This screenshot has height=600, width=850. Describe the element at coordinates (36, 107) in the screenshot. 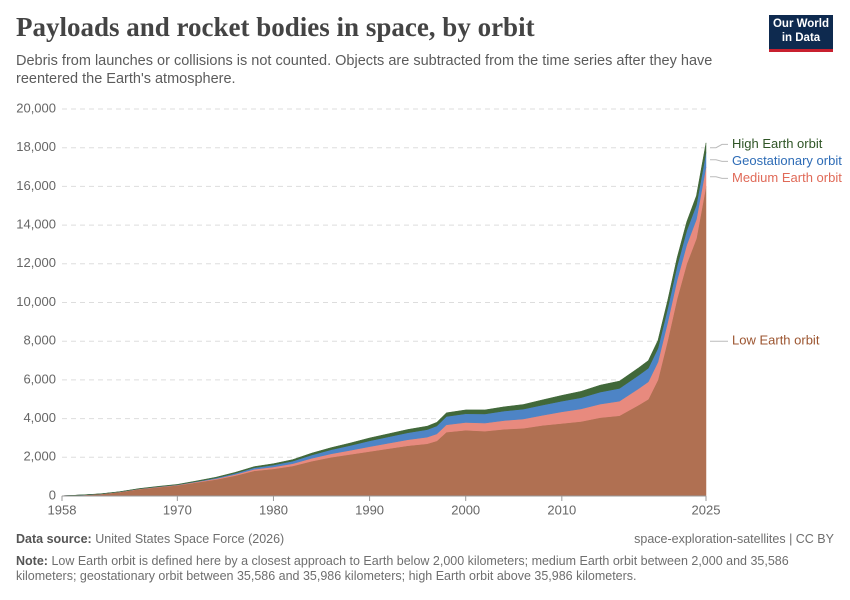

I see `y-tick-label: 20,000` at that location.